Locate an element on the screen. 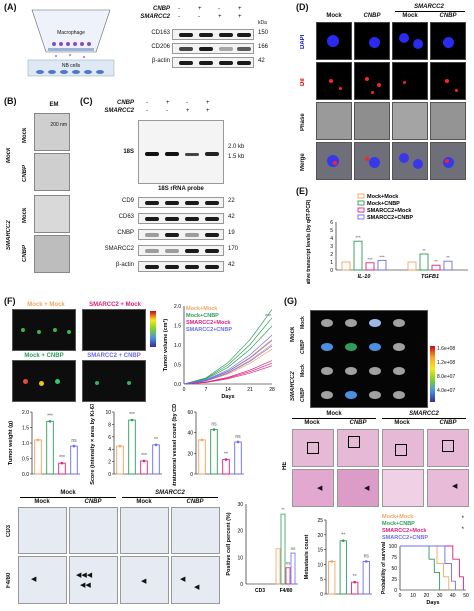 Image resolution: width=474 pixels, height=611 pixels. kda-cnbp: 19 is located at coordinates (231, 233).